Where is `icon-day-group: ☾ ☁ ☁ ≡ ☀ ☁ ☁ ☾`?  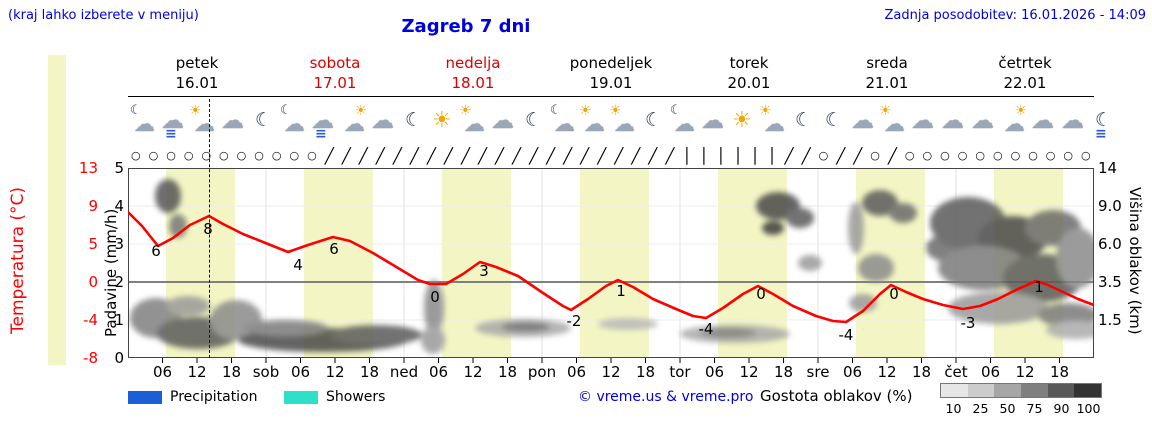
icon-day-group: ☾ ☁ ☁ ≡ ☀ ☁ ☁ ☾ is located at coordinates (353, 121).